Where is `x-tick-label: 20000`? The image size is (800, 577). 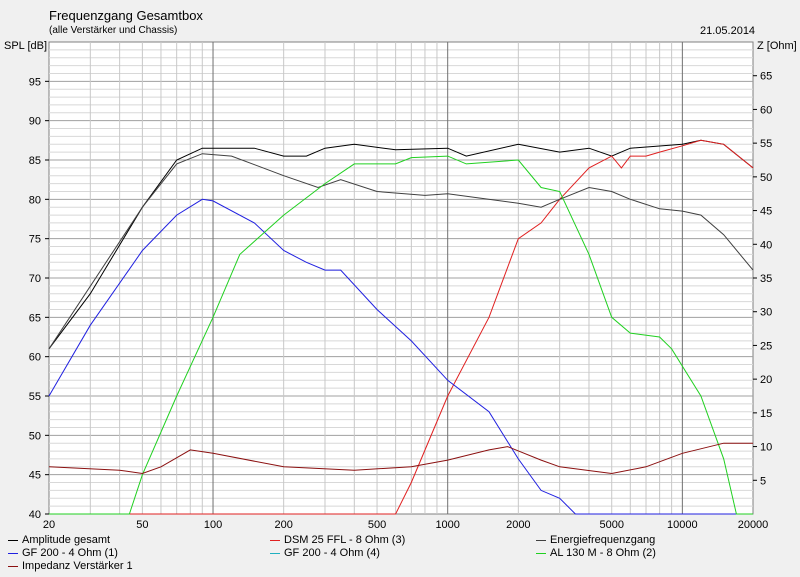 x-tick-label: 20000 is located at coordinates (753, 525).